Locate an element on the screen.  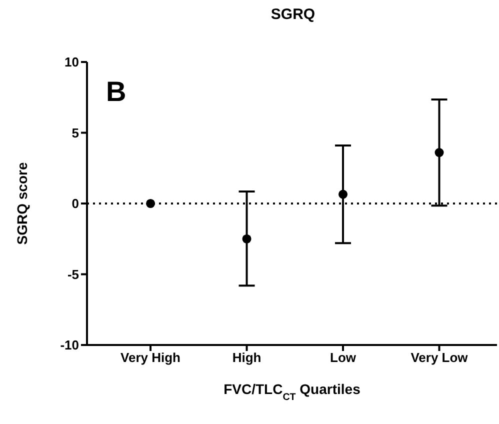
chart-title: SGRQ is located at coordinates (293, 14).